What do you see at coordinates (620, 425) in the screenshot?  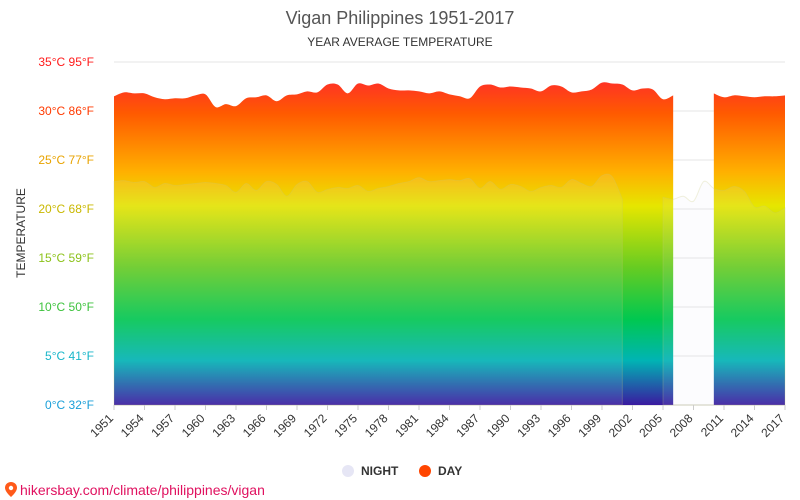 I see `x-tick-label: 2002` at bounding box center [620, 425].